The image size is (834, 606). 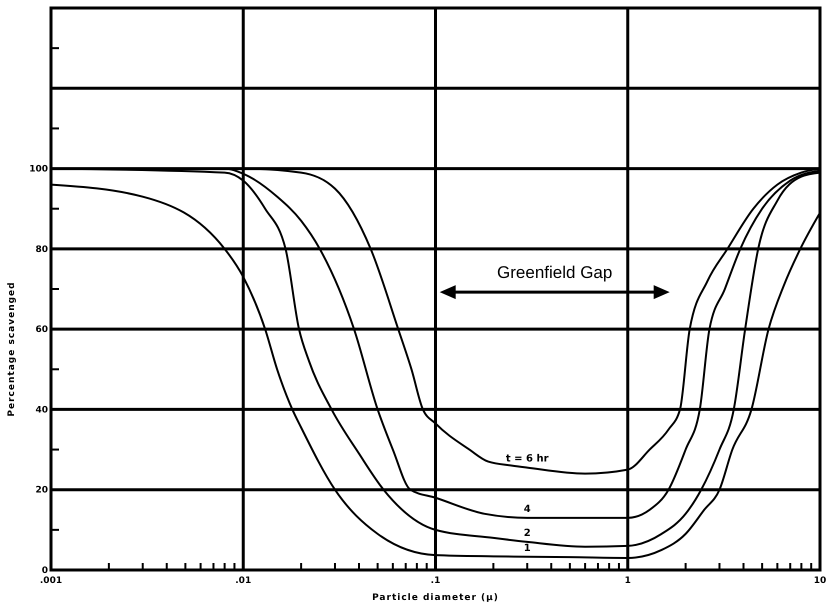 I want to click on y-tick-label: 60, so click(x=41, y=330).